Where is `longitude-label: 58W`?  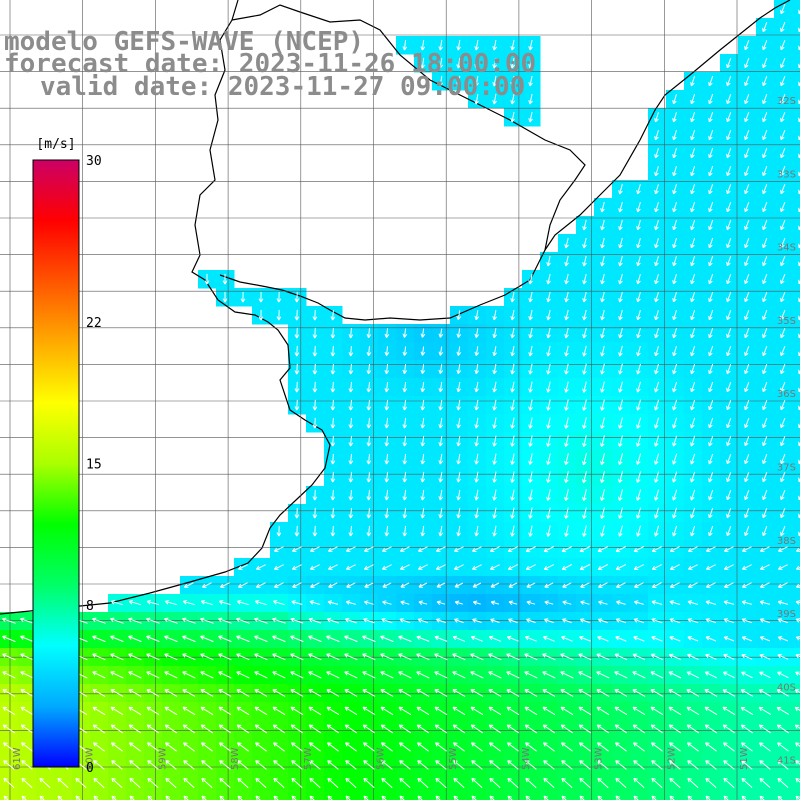 longitude-label: 58W is located at coordinates (235, 758).